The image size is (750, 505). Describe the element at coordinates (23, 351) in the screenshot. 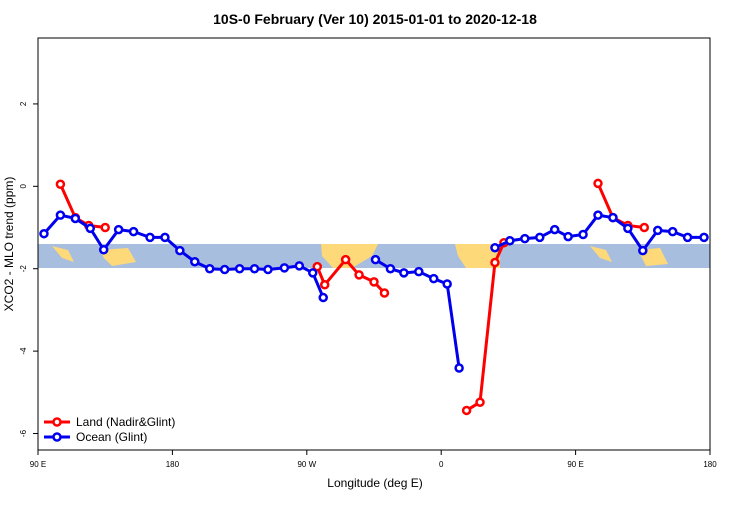

I see `y-tick-label: -4` at that location.